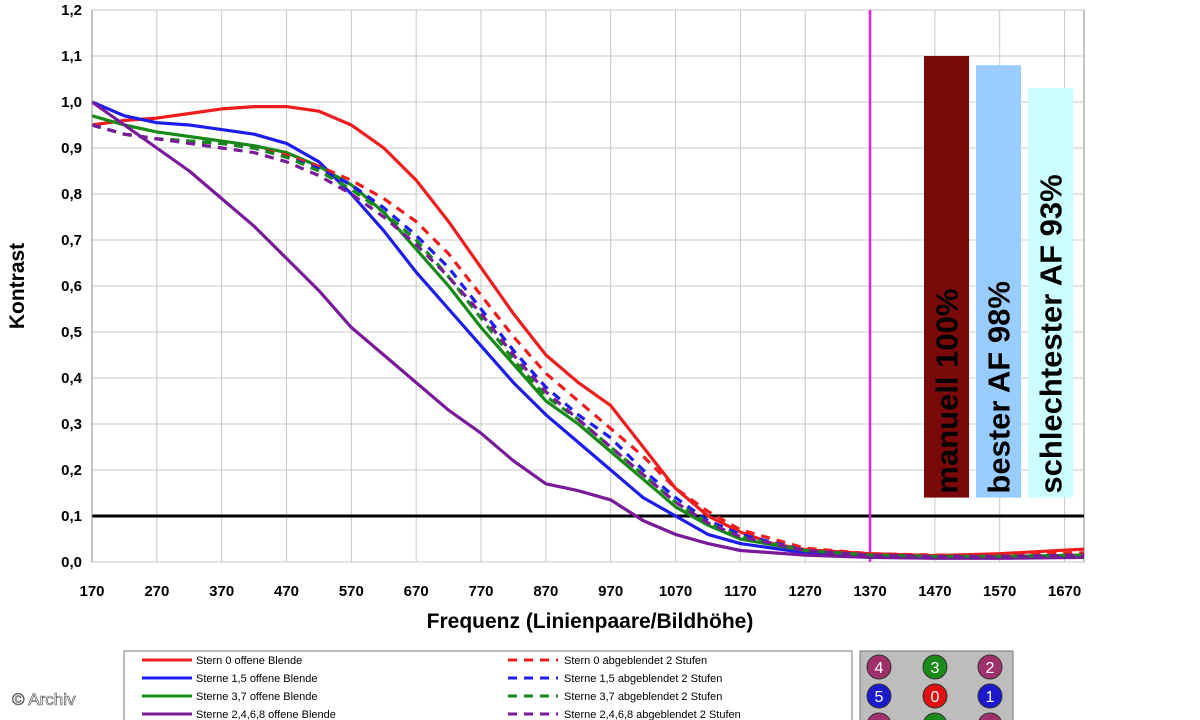 This screenshot has width=1200, height=720. I want to click on x-tick-label: 970, so click(610, 591).